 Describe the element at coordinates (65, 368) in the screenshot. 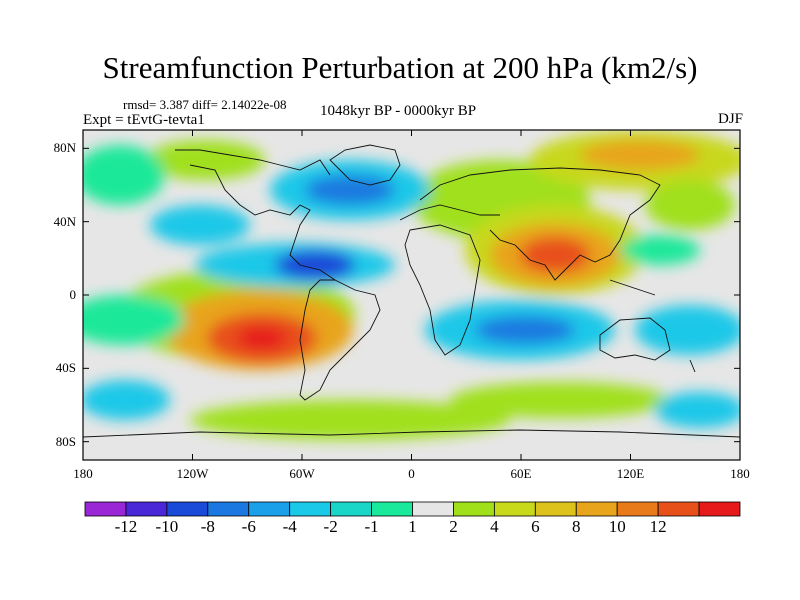

I see `lat-tick-label: 40S` at that location.